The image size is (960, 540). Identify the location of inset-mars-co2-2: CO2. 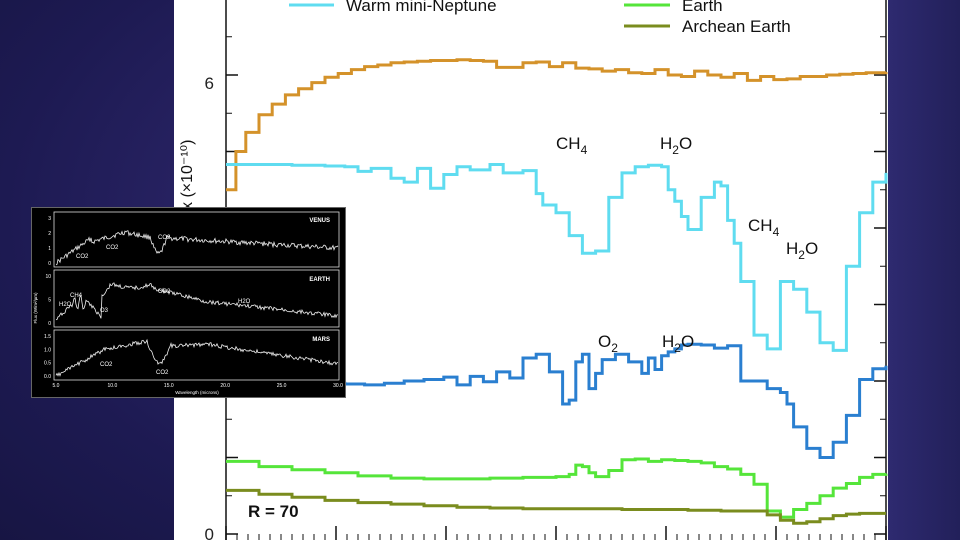
(162, 373).